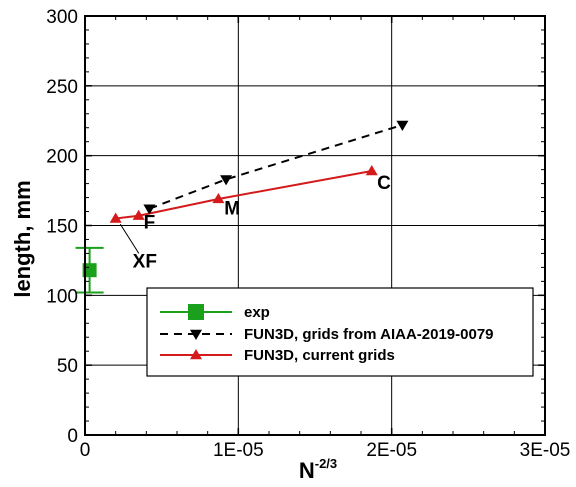 This screenshot has width=576, height=487. Describe the element at coordinates (62, 17) in the screenshot. I see `y-tick-label: 300` at that location.